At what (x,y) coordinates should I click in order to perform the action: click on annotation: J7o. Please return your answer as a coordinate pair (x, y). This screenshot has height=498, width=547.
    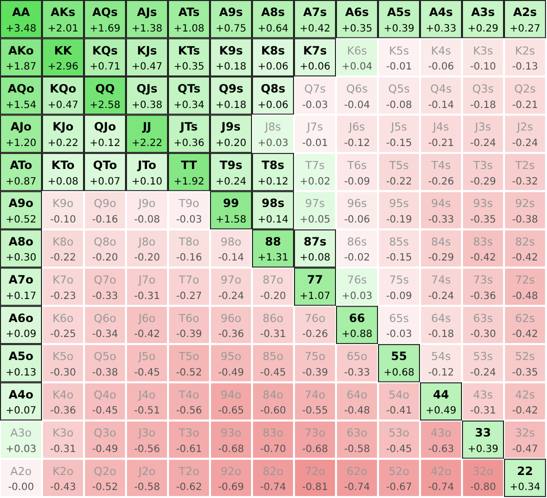
    Looking at the image, I should click on (147, 280).